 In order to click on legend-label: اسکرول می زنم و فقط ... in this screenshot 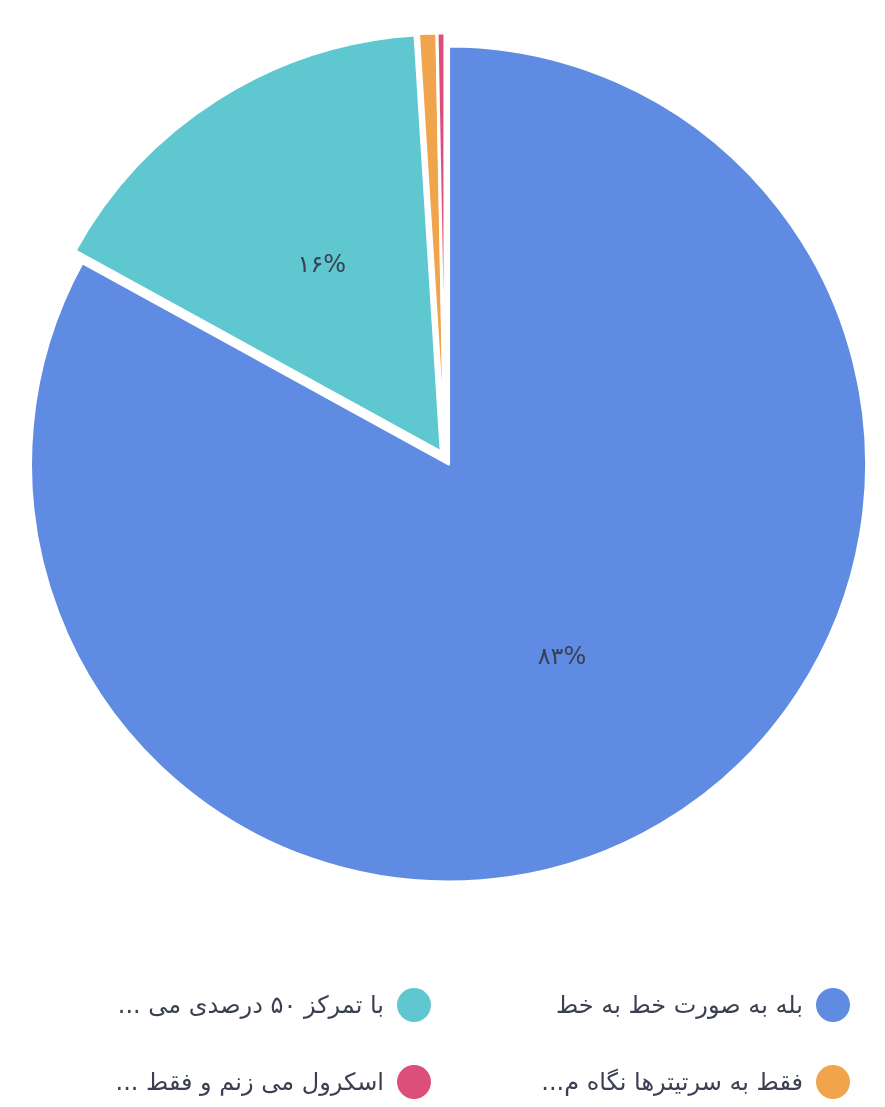, I will do `click(249, 1082)`.